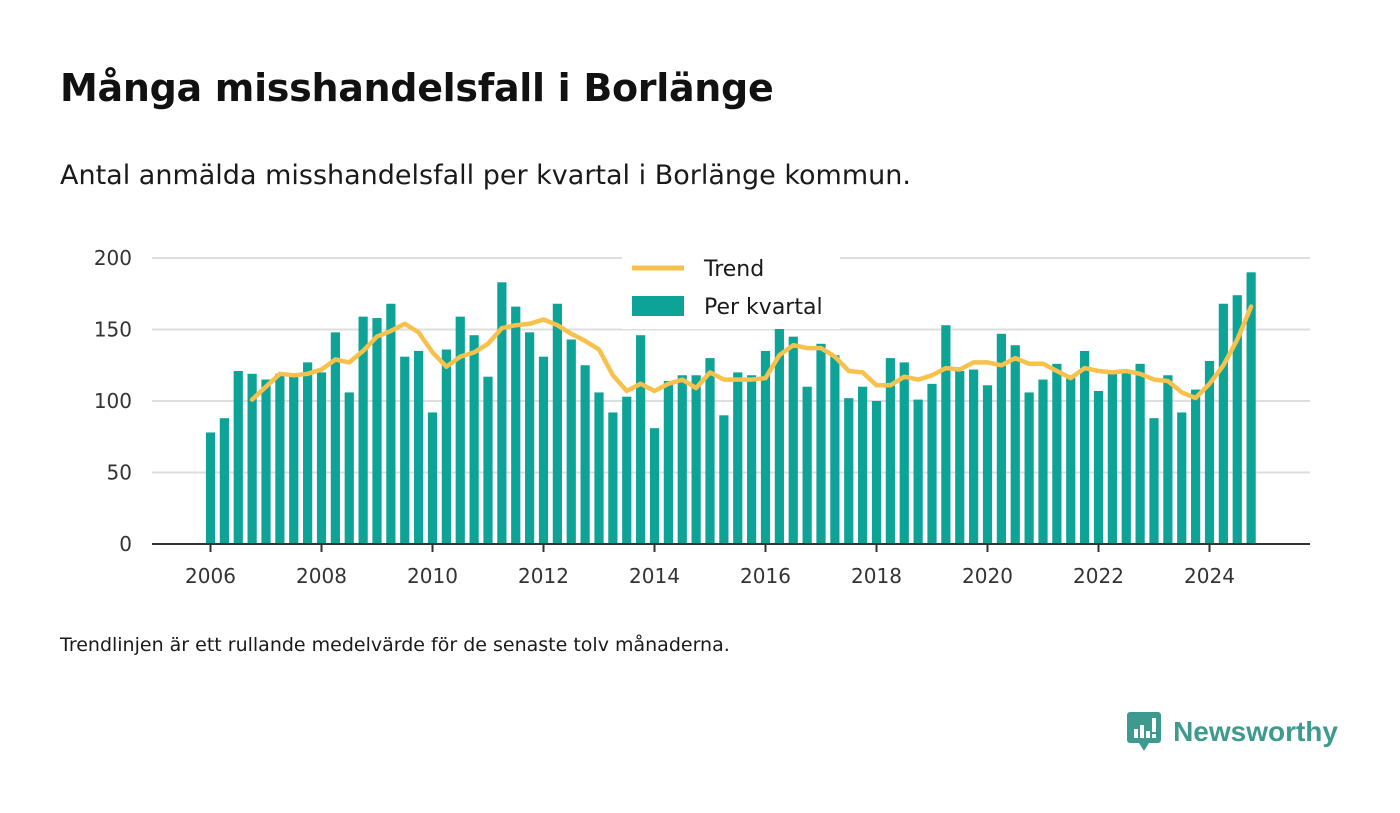 This screenshot has width=1400, height=813. Describe the element at coordinates (119, 473) in the screenshot. I see `y-tick-label: 50` at that location.